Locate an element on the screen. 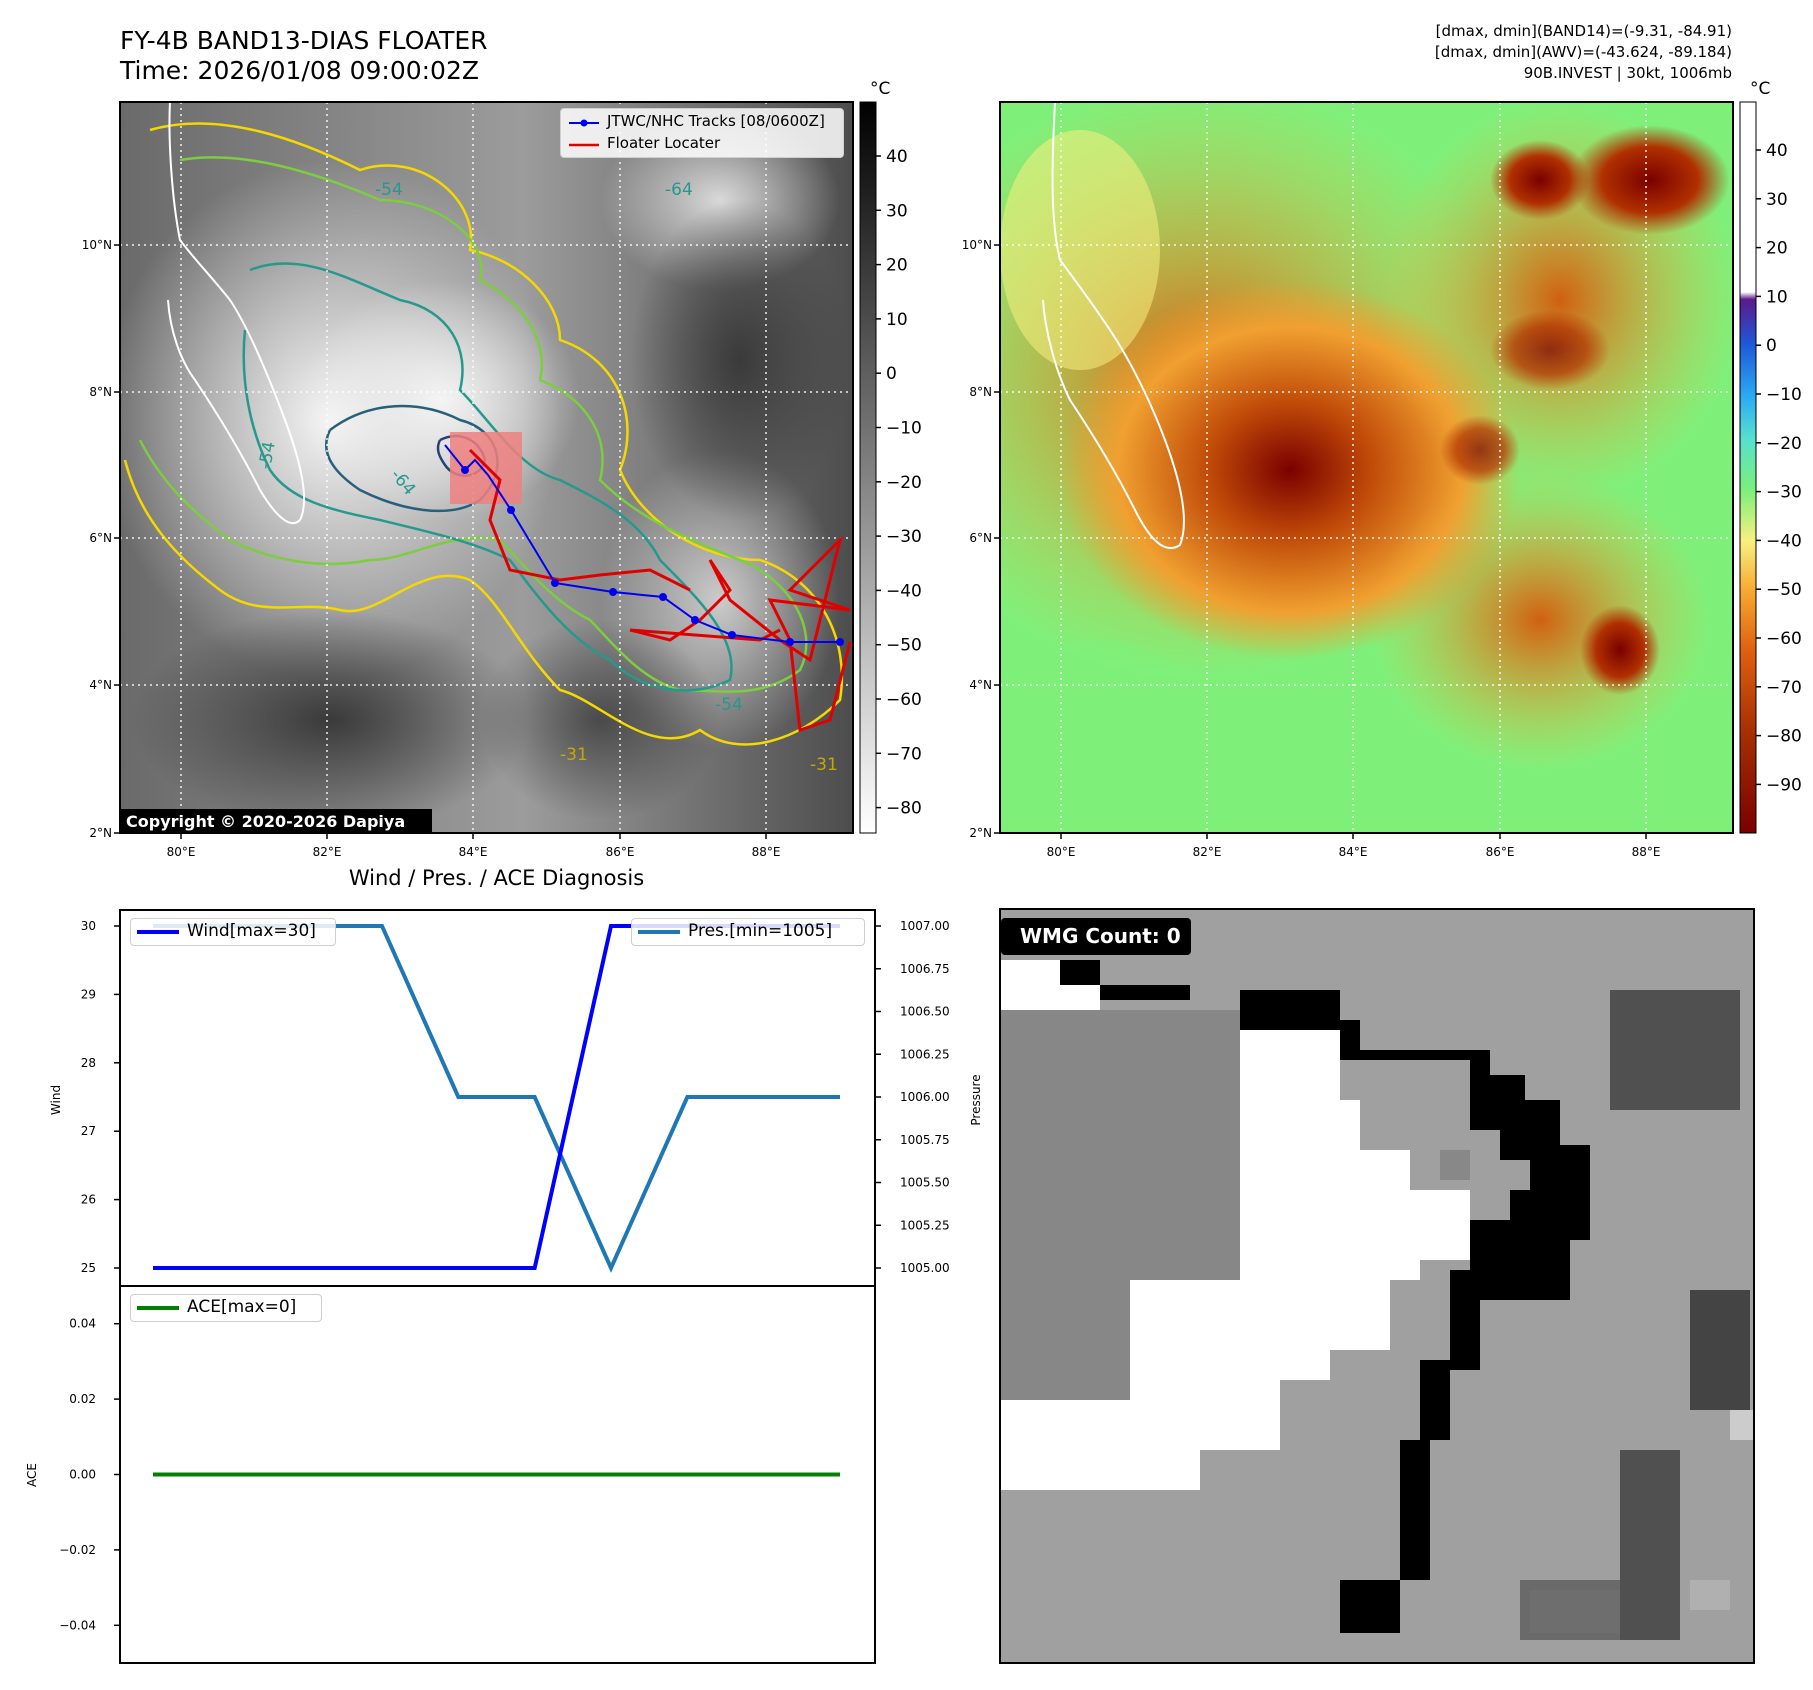 This screenshot has height=1690, width=1813. ace-legend: ACE[max=0] is located at coordinates (226, 1308).